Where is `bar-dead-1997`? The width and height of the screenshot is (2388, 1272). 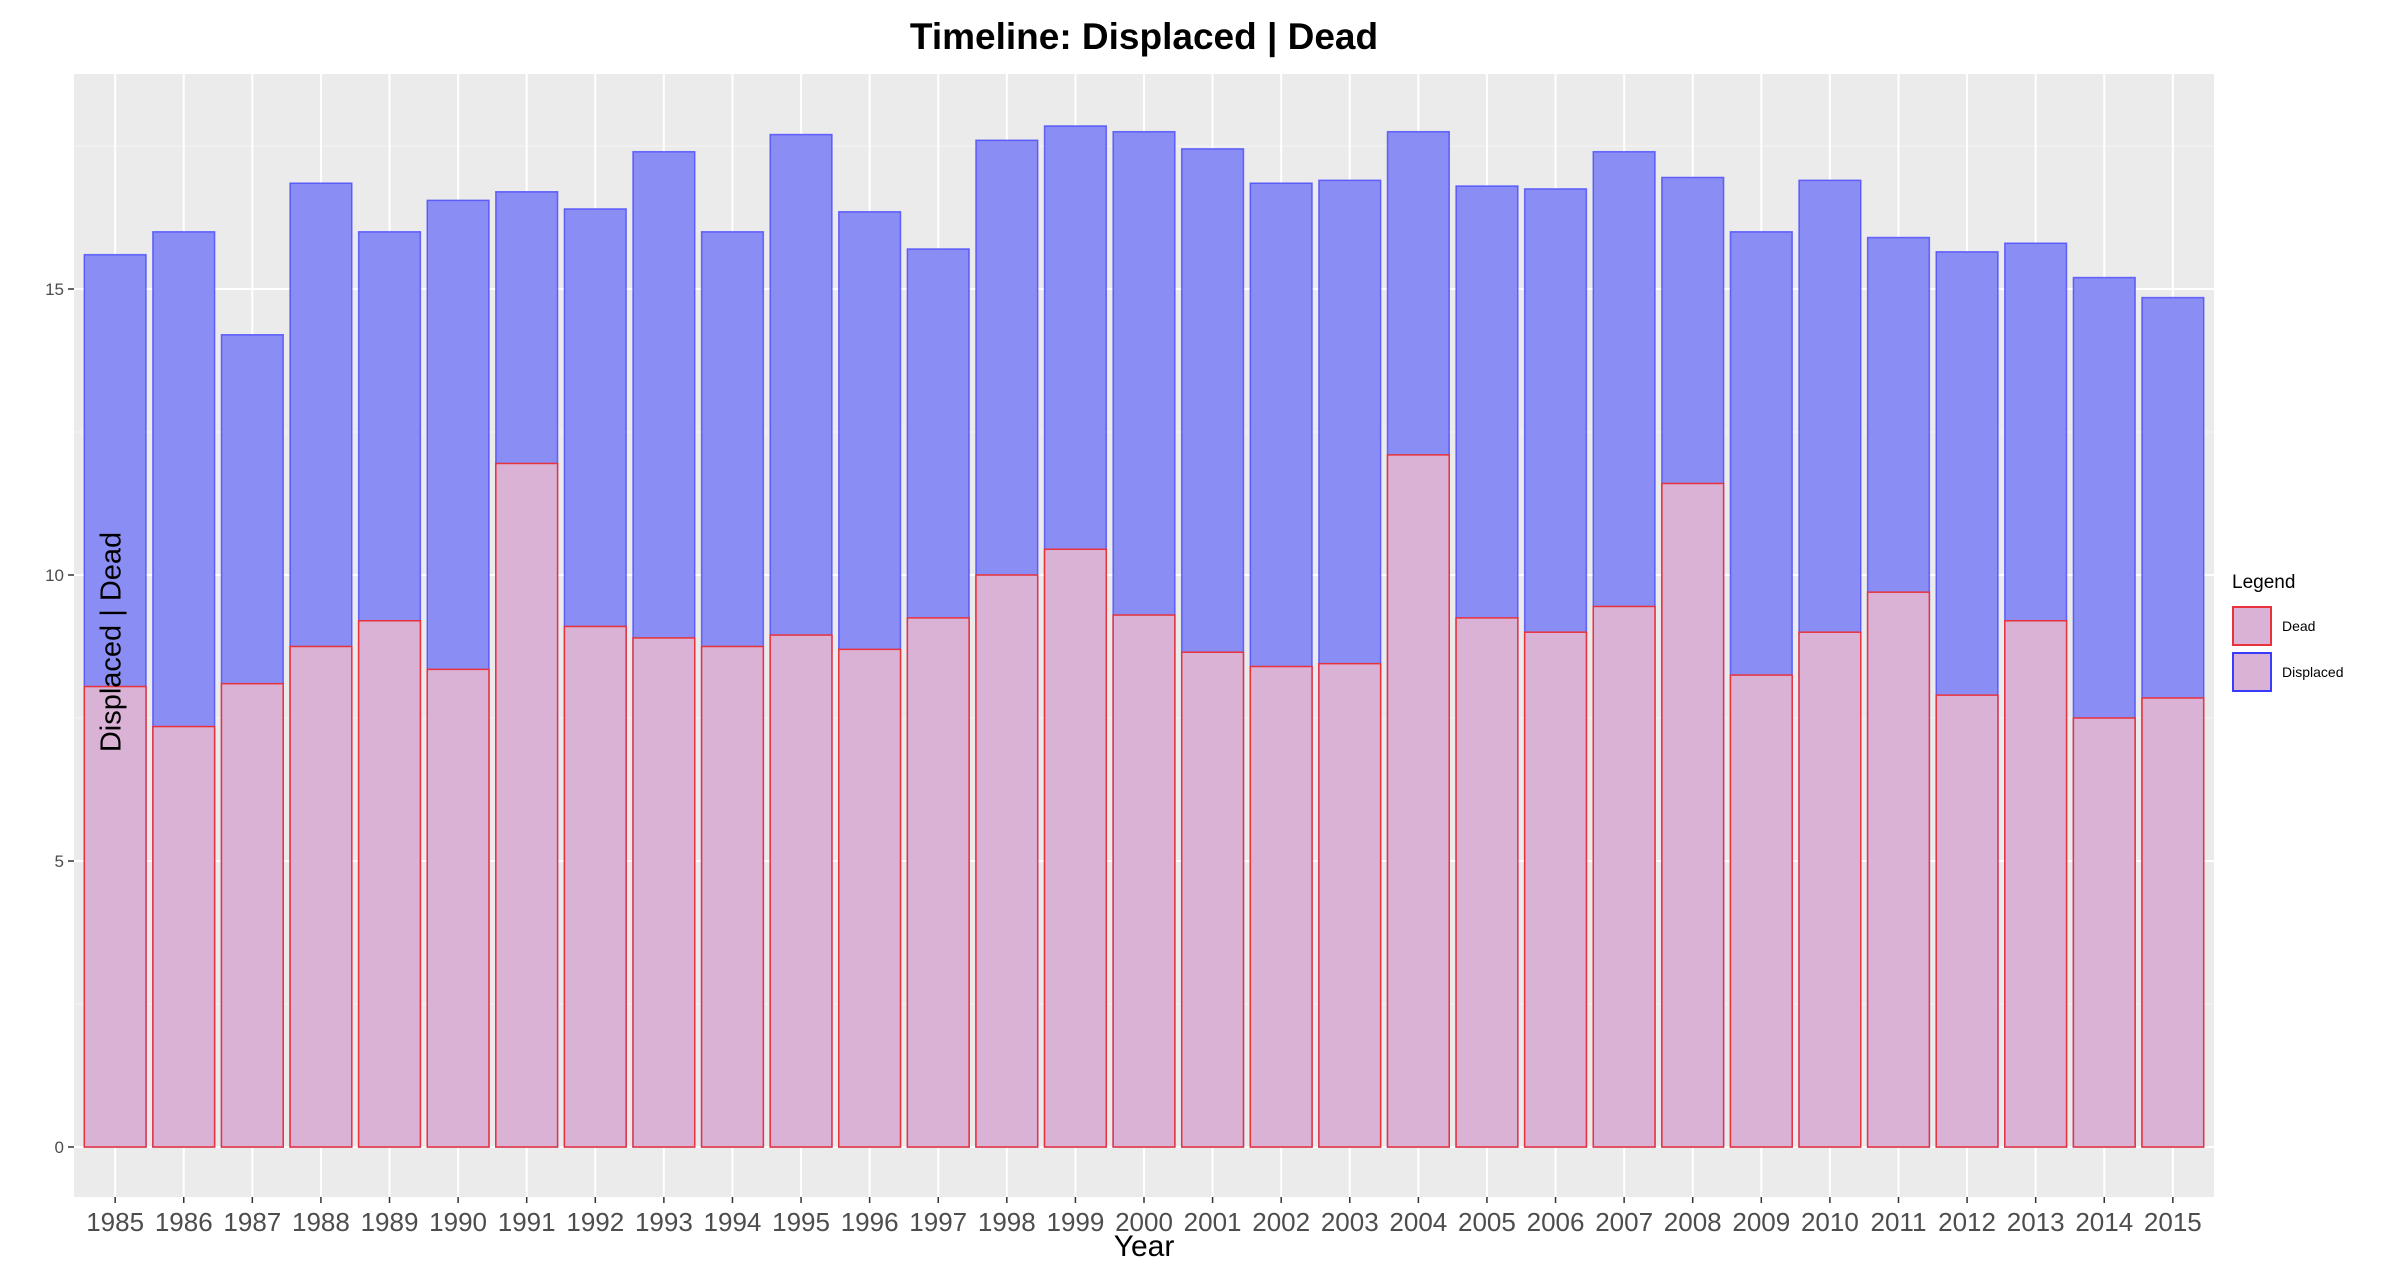 bar-dead-1997 is located at coordinates (938, 882).